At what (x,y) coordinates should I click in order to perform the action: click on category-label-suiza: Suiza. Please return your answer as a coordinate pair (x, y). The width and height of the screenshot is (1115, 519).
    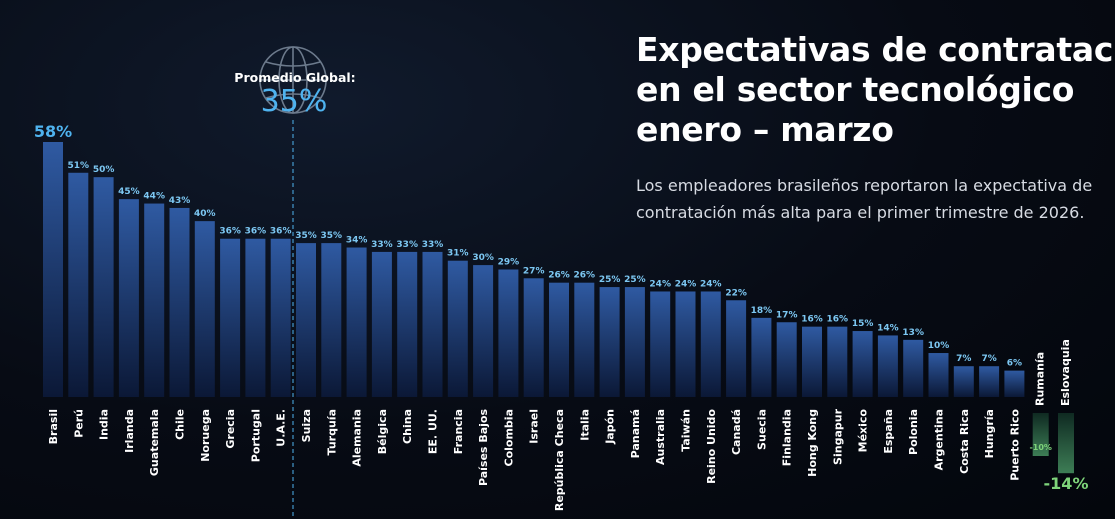
    Looking at the image, I should click on (306, 425).